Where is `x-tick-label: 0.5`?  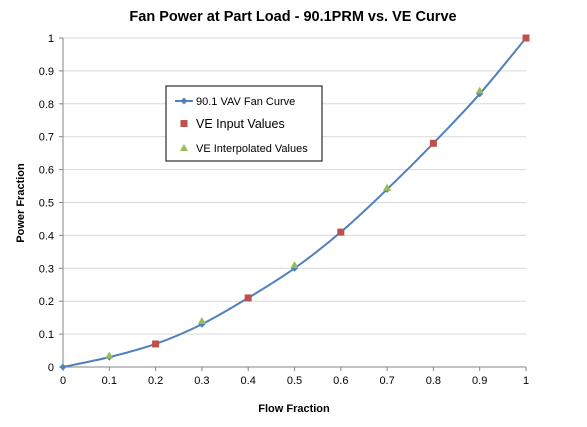 x-tick-label: 0.5 is located at coordinates (294, 381).